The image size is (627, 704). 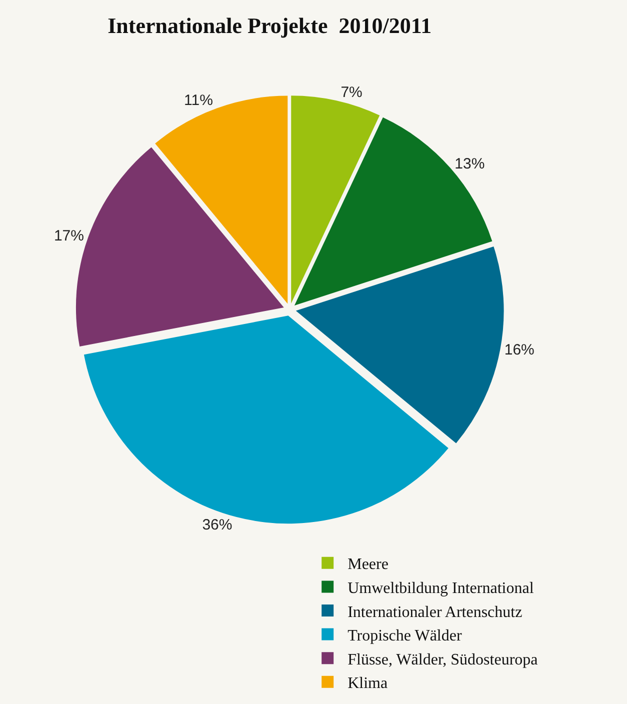 What do you see at coordinates (469, 164) in the screenshot?
I see `data-label: 13%` at bounding box center [469, 164].